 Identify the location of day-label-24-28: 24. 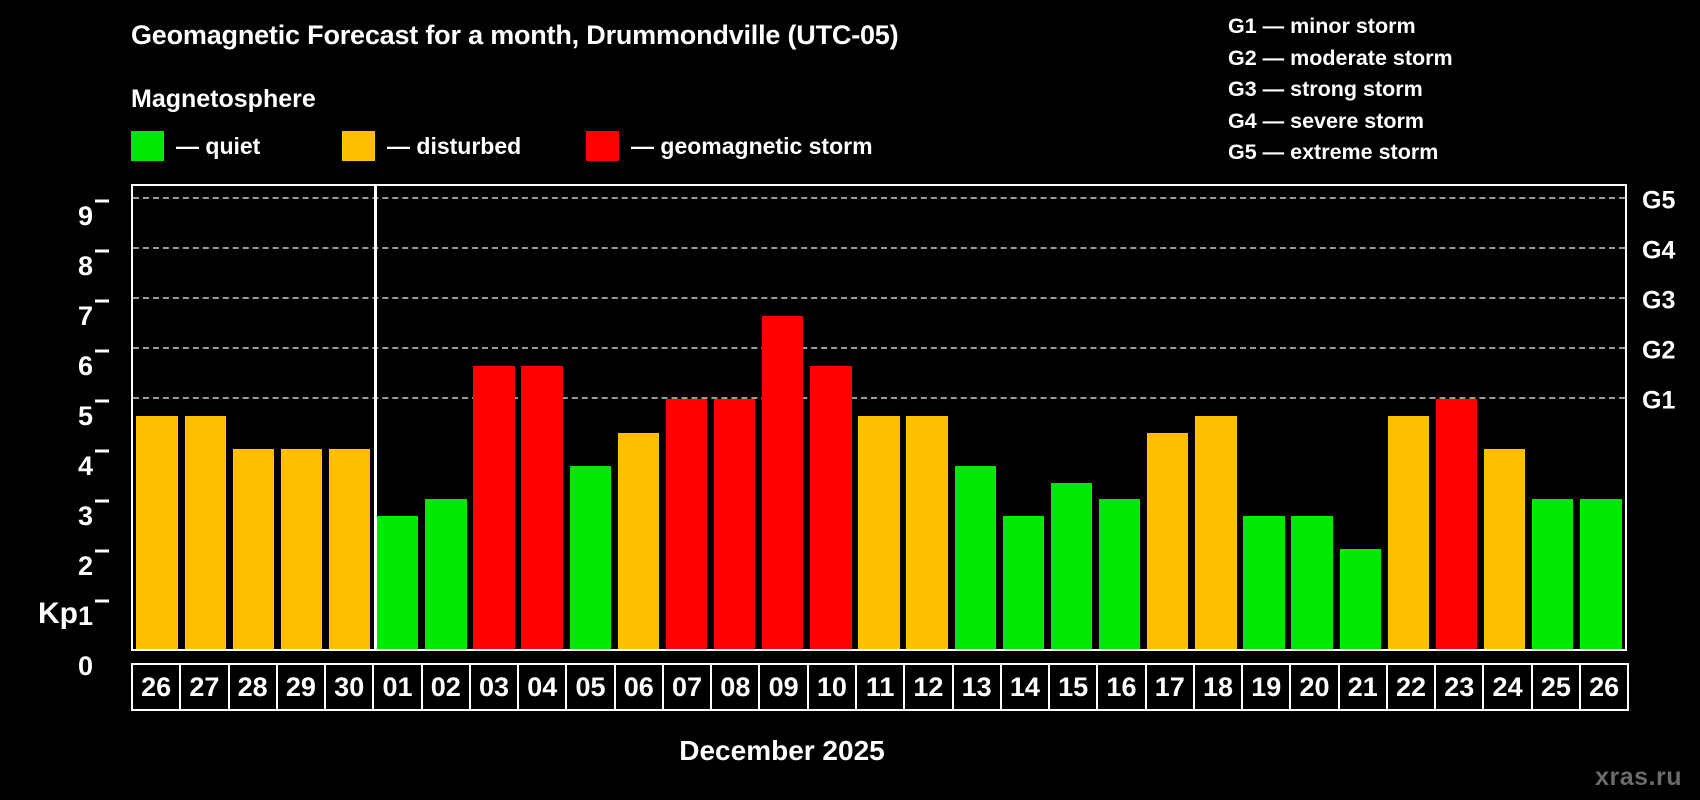
(1507, 687).